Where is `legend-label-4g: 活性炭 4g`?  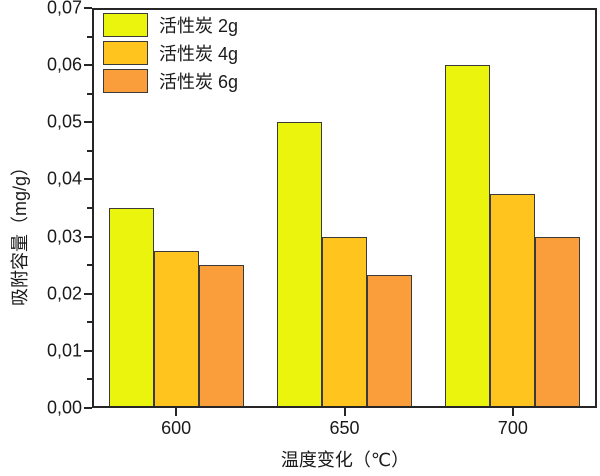
legend-label-4g: 活性炭 4g is located at coordinates (199, 54).